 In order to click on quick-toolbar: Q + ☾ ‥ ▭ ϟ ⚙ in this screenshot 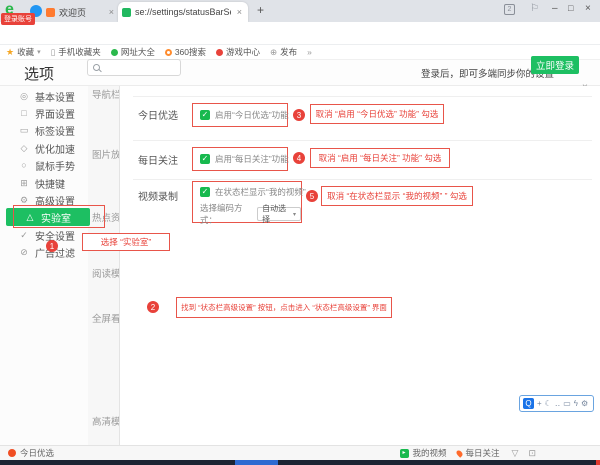, I will do `click(556, 403)`.